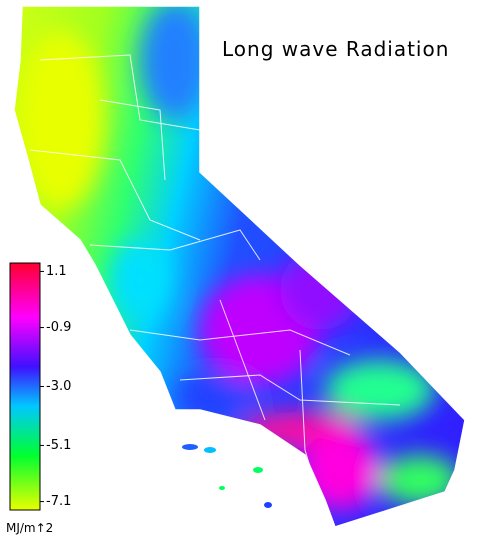 The image size is (500, 550). Describe the element at coordinates (58, 327) in the screenshot. I see `colorbar-tick-label: -0.9` at that location.